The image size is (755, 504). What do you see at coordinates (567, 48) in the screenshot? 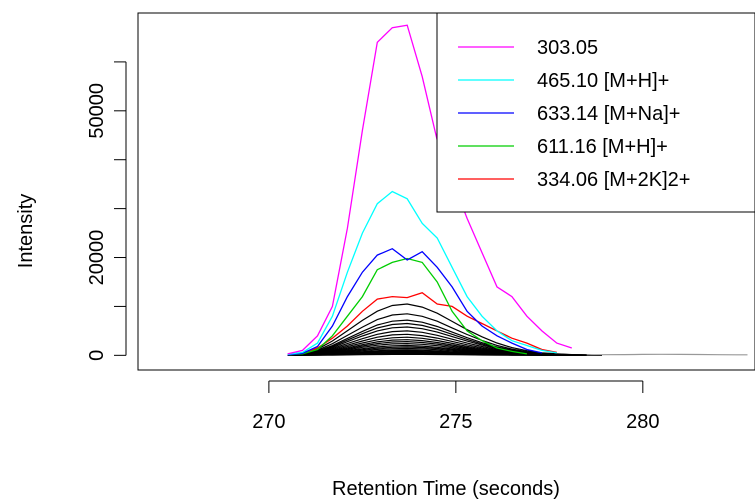
I see `legend-label: 303.05` at bounding box center [567, 48].